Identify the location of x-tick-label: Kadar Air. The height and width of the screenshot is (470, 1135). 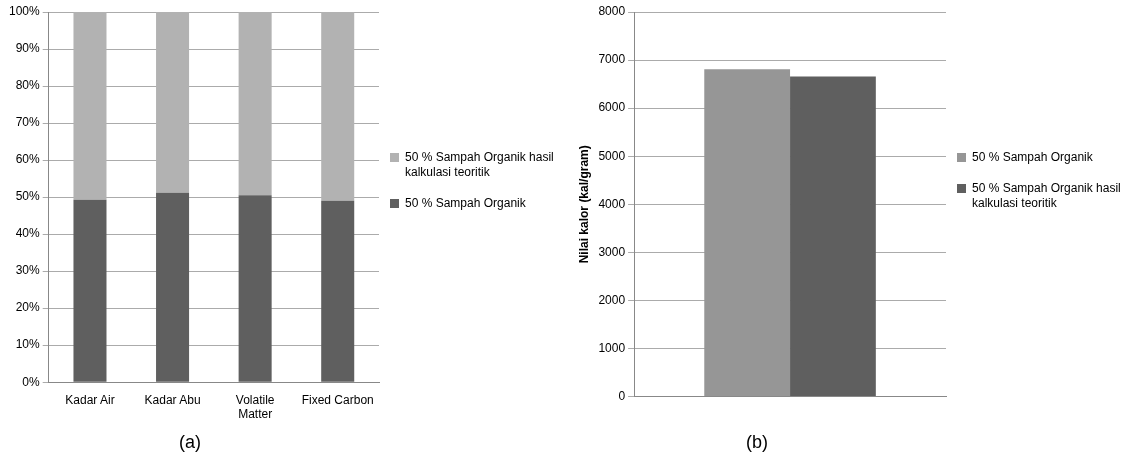
(90, 399).